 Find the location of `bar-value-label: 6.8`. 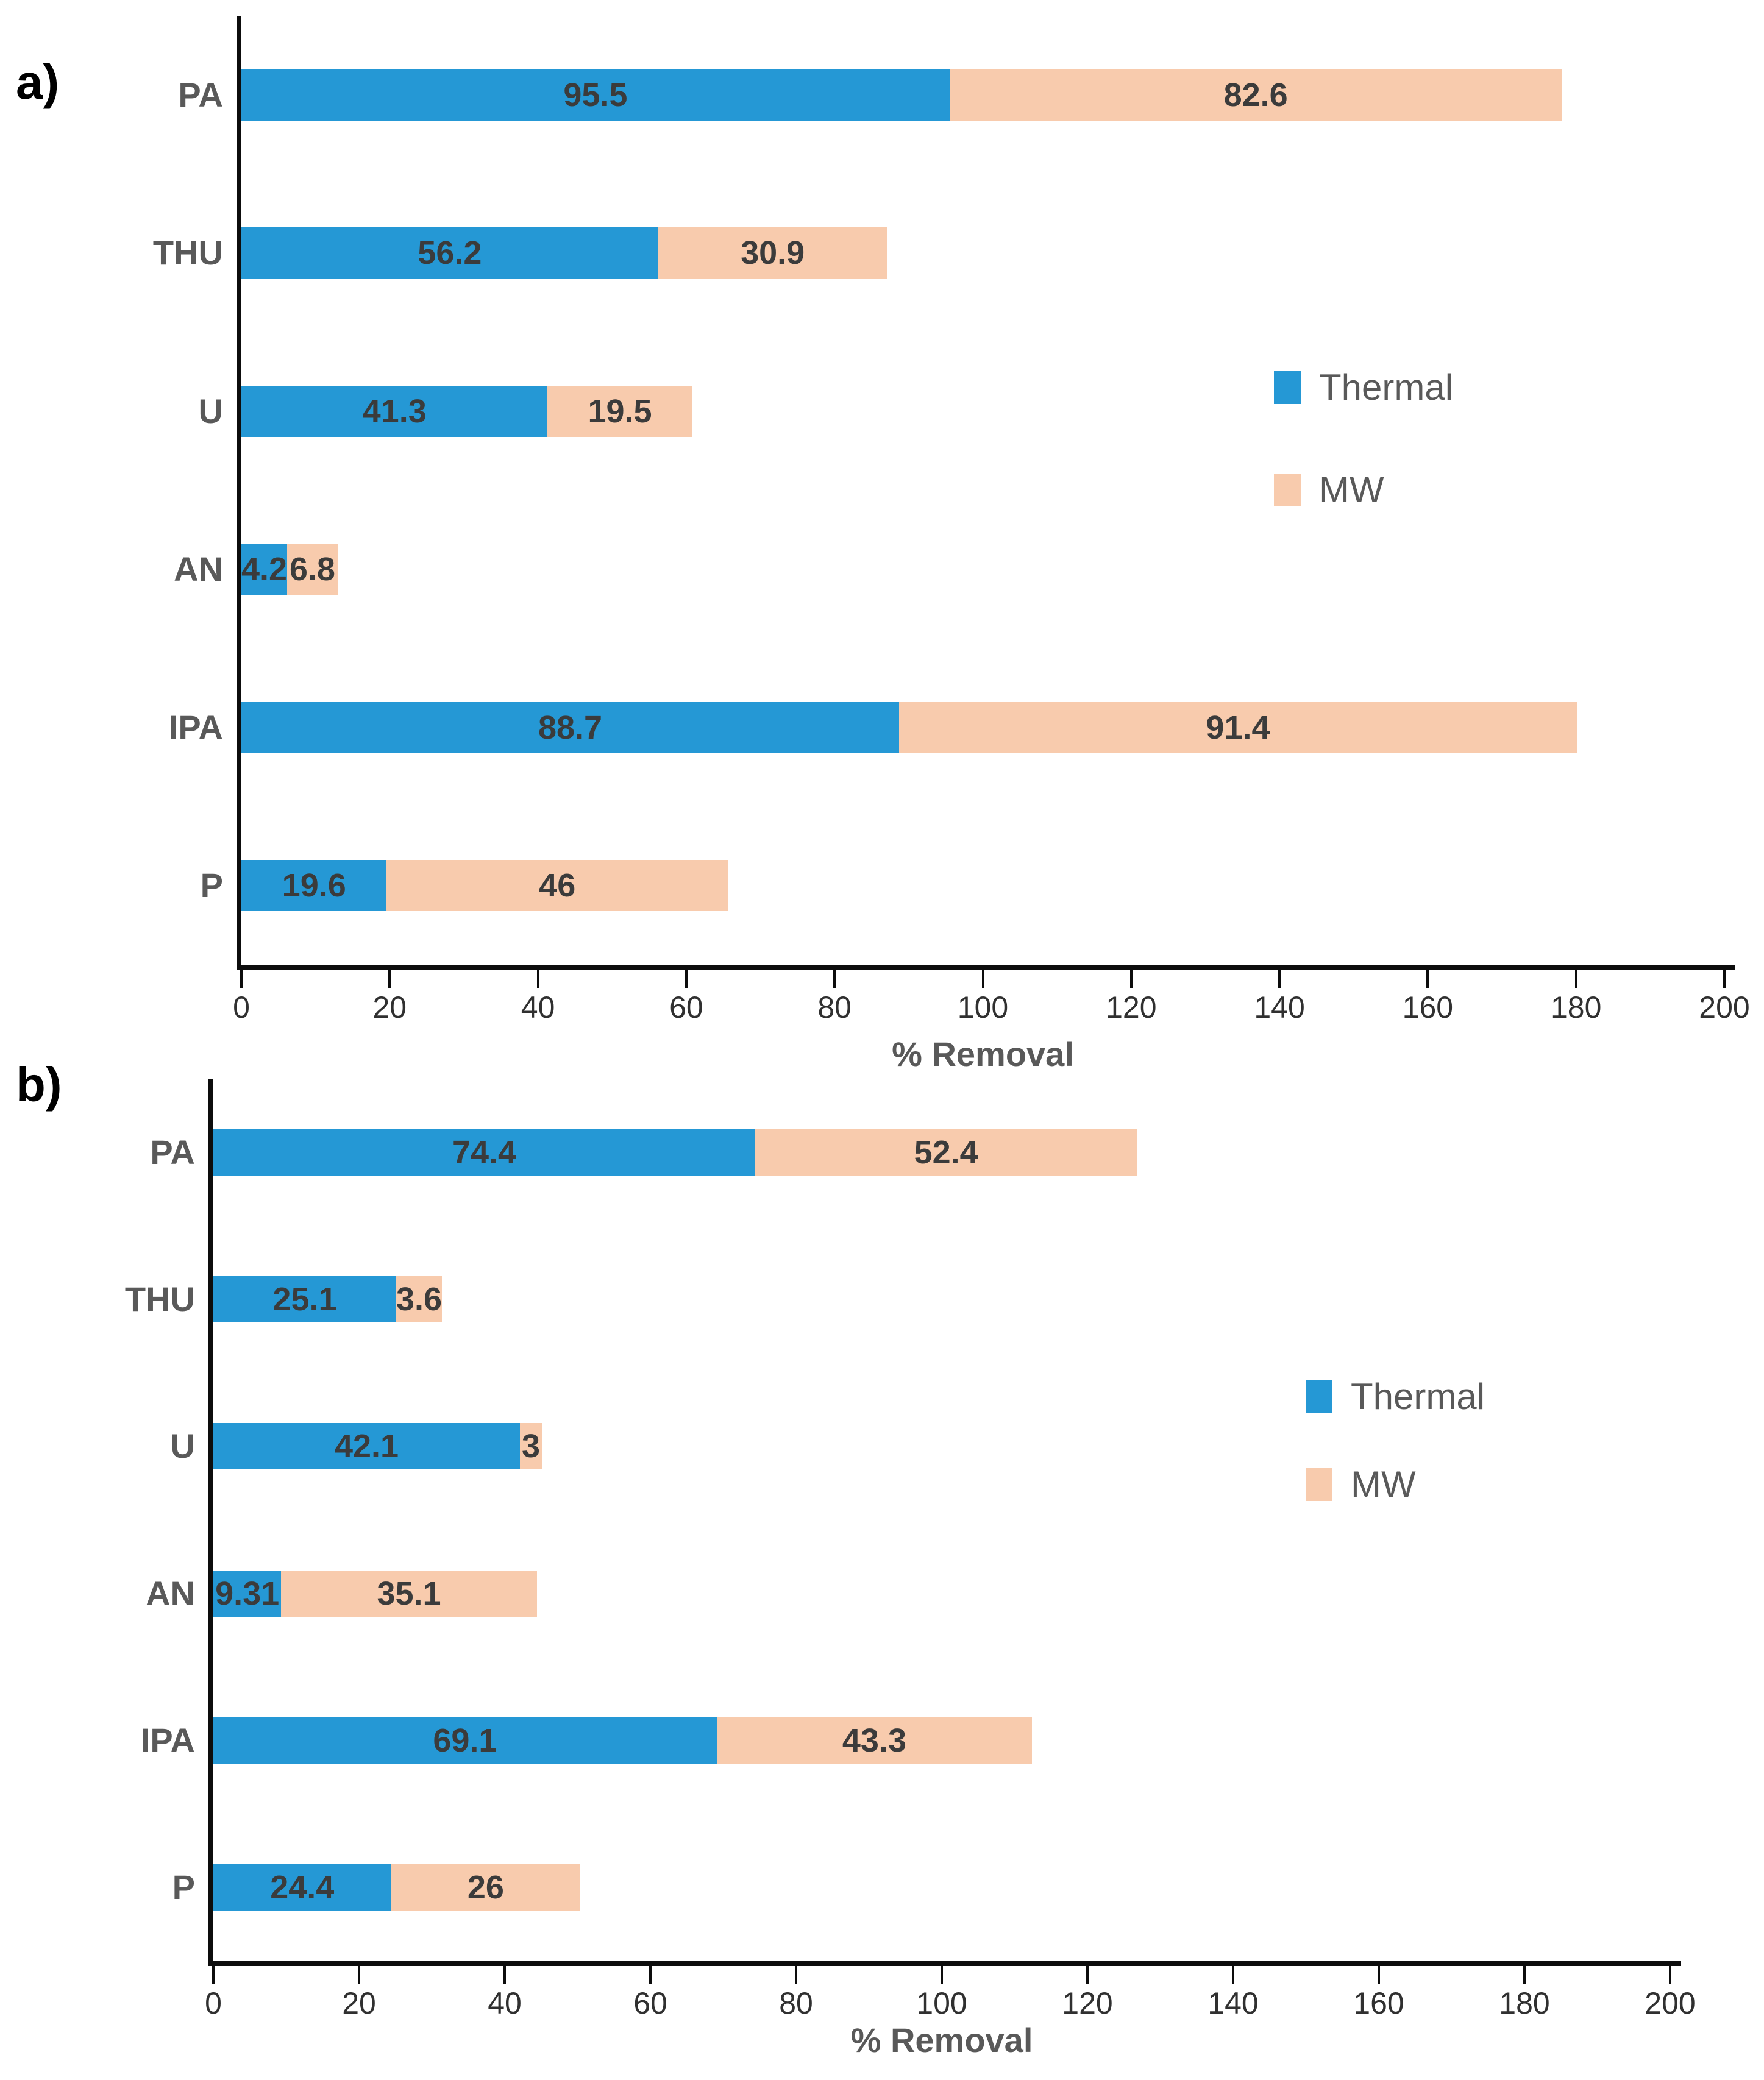

bar-value-label: 6.8 is located at coordinates (312, 569).